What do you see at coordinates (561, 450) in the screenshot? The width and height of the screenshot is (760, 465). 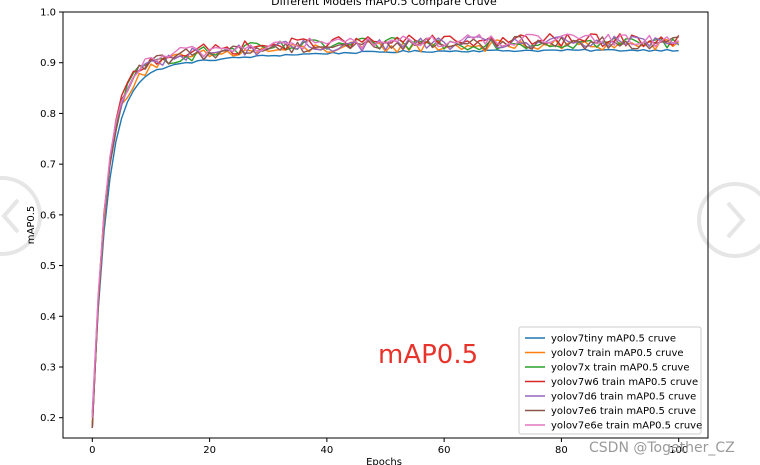 I see `x-tick-label: 80` at bounding box center [561, 450].